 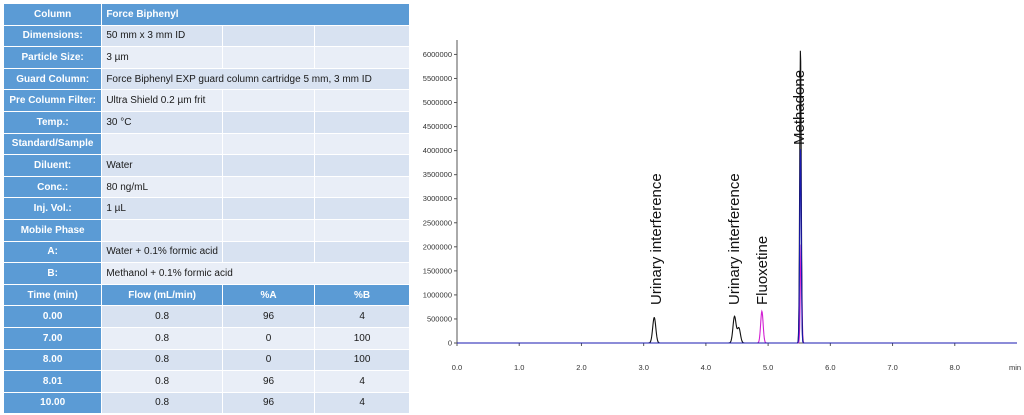 I want to click on gradient-value: 4, so click(x=362, y=403).